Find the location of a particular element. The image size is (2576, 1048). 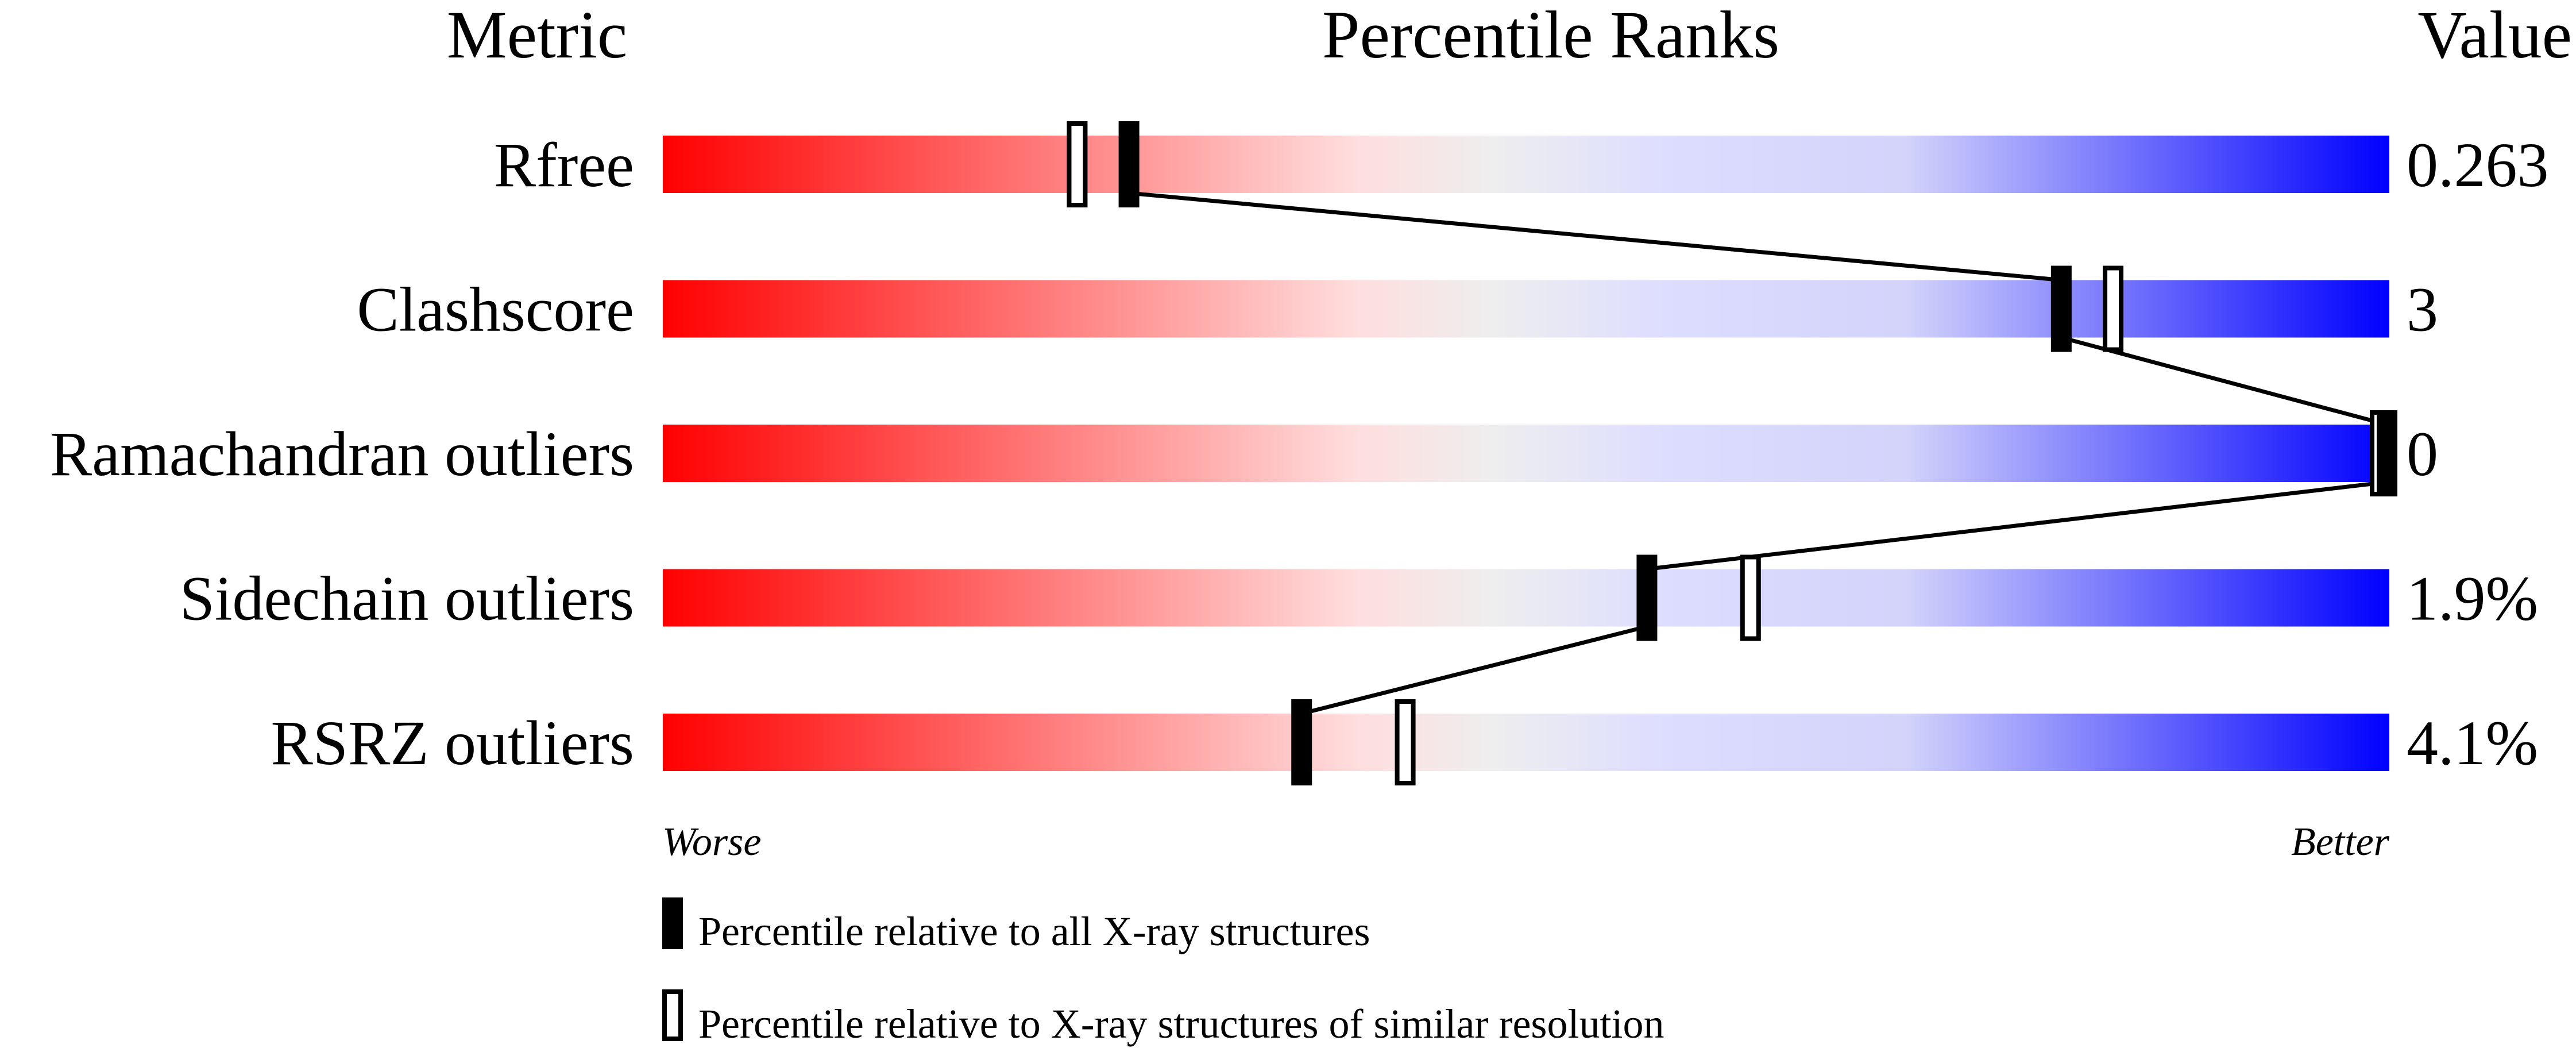

metric-row: Rfree 0.263 is located at coordinates (1521, 165).